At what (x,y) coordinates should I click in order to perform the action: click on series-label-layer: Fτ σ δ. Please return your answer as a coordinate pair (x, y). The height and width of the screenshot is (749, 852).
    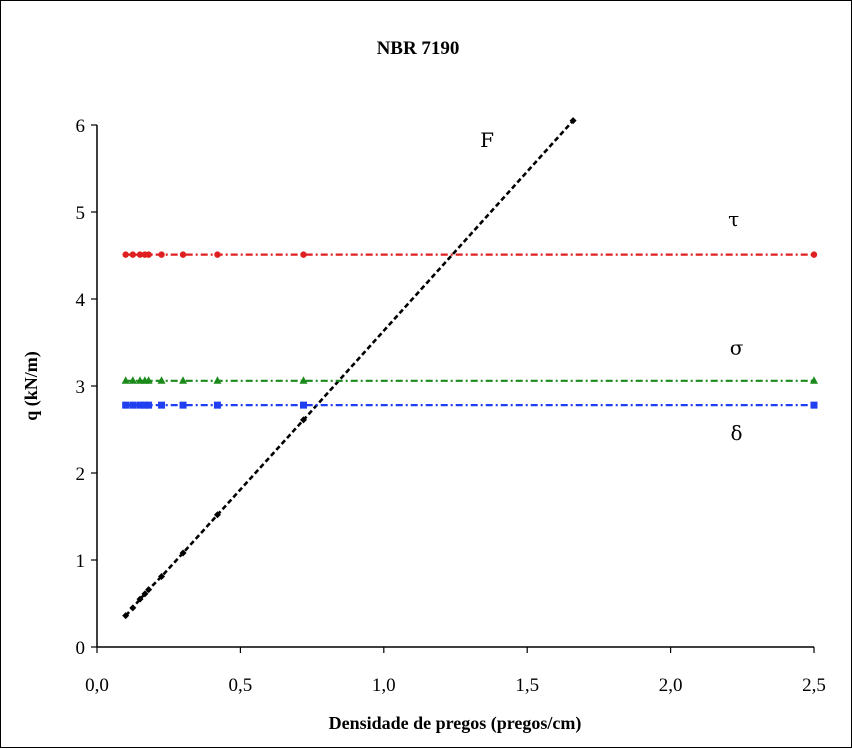
    Looking at the image, I should click on (612, 286).